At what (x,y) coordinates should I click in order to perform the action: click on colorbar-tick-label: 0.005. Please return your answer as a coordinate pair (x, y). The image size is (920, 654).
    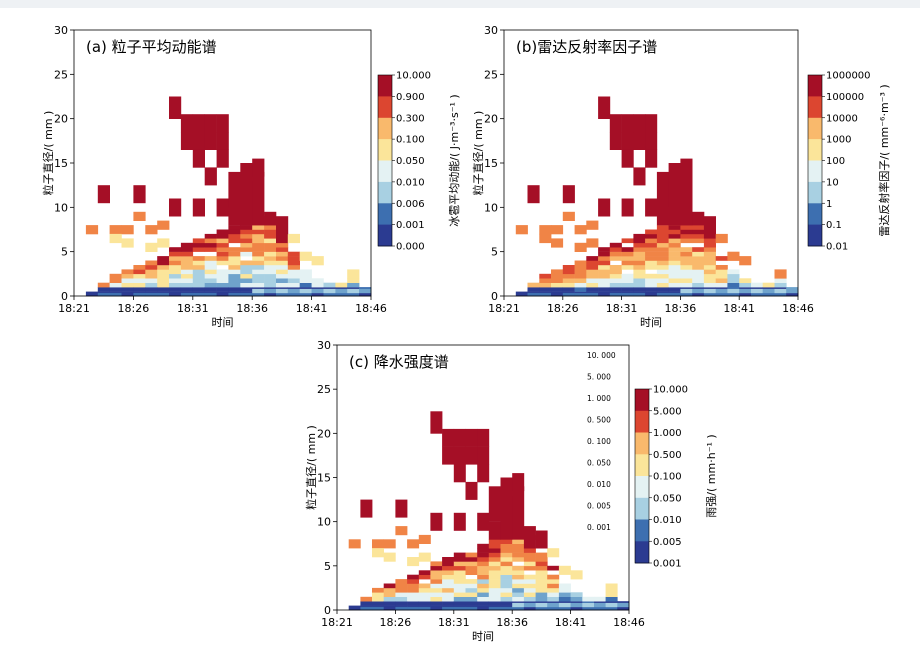
    Looking at the image, I should click on (667, 542).